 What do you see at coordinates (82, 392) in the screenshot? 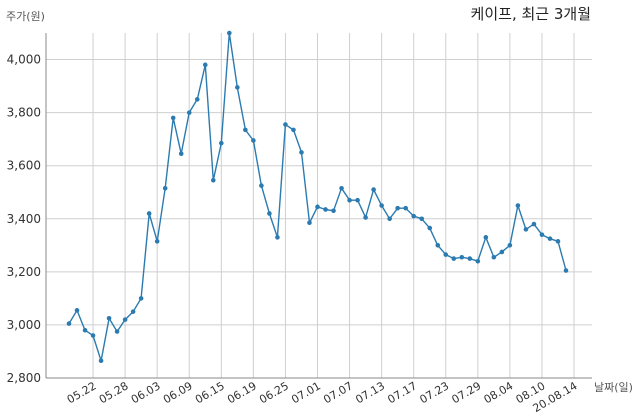
I see `x-tick-label: 05.22` at bounding box center [82, 392].